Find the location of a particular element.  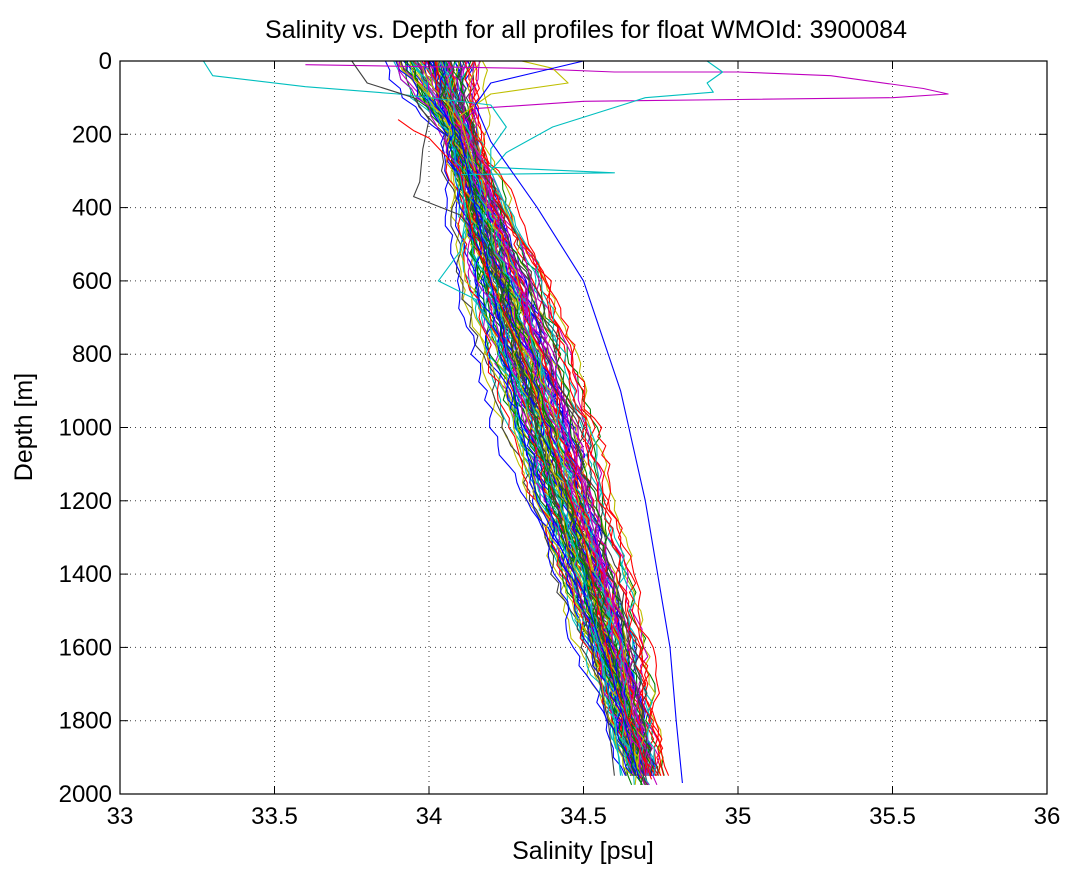

y-tick-label: 400 is located at coordinates (92, 208).